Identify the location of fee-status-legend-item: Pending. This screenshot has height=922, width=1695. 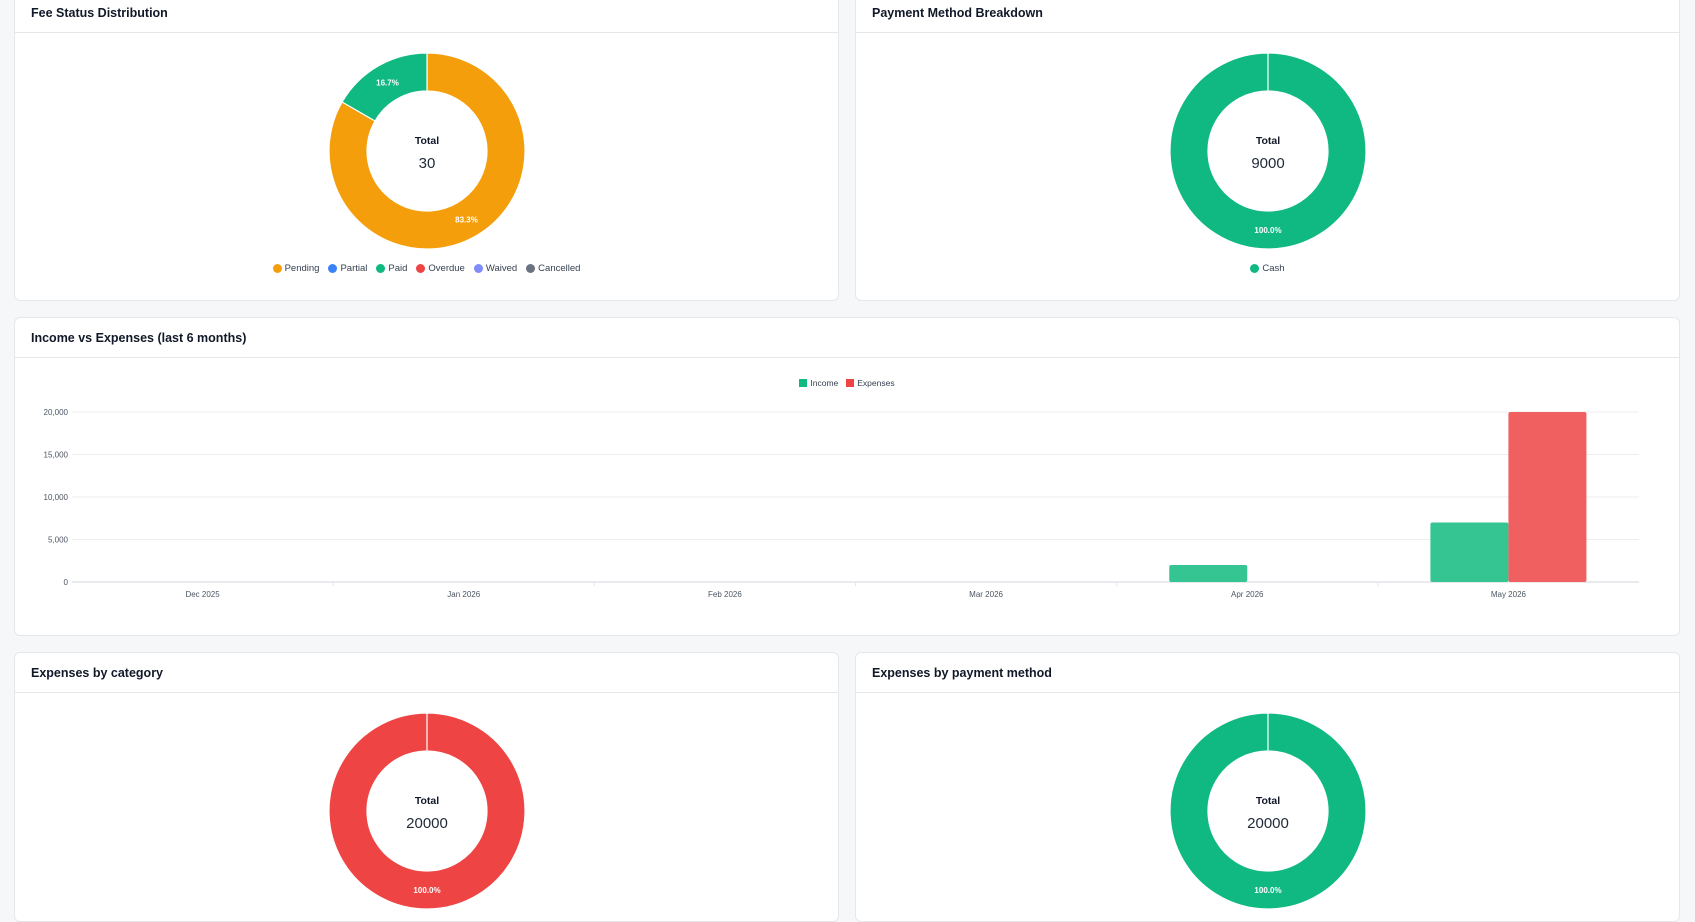
(296, 268).